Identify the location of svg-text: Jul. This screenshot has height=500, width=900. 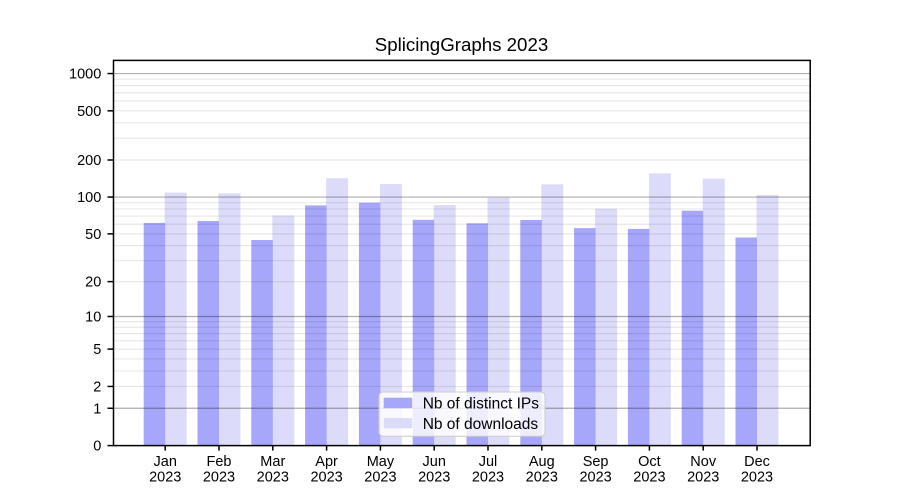
(488, 462).